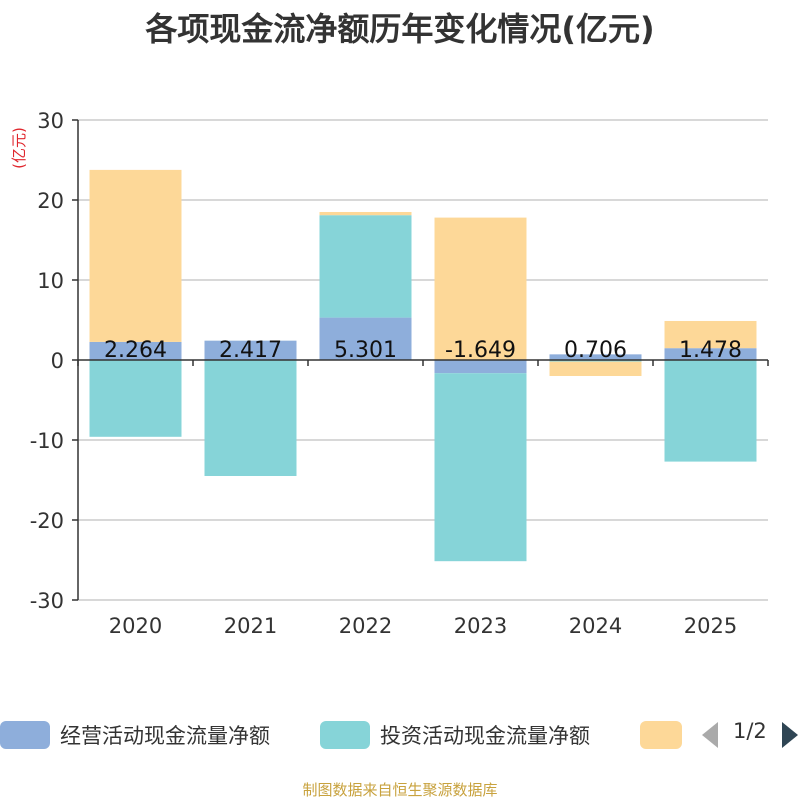 The width and height of the screenshot is (800, 800). I want to click on legend-swatch-financing, so click(661, 735).